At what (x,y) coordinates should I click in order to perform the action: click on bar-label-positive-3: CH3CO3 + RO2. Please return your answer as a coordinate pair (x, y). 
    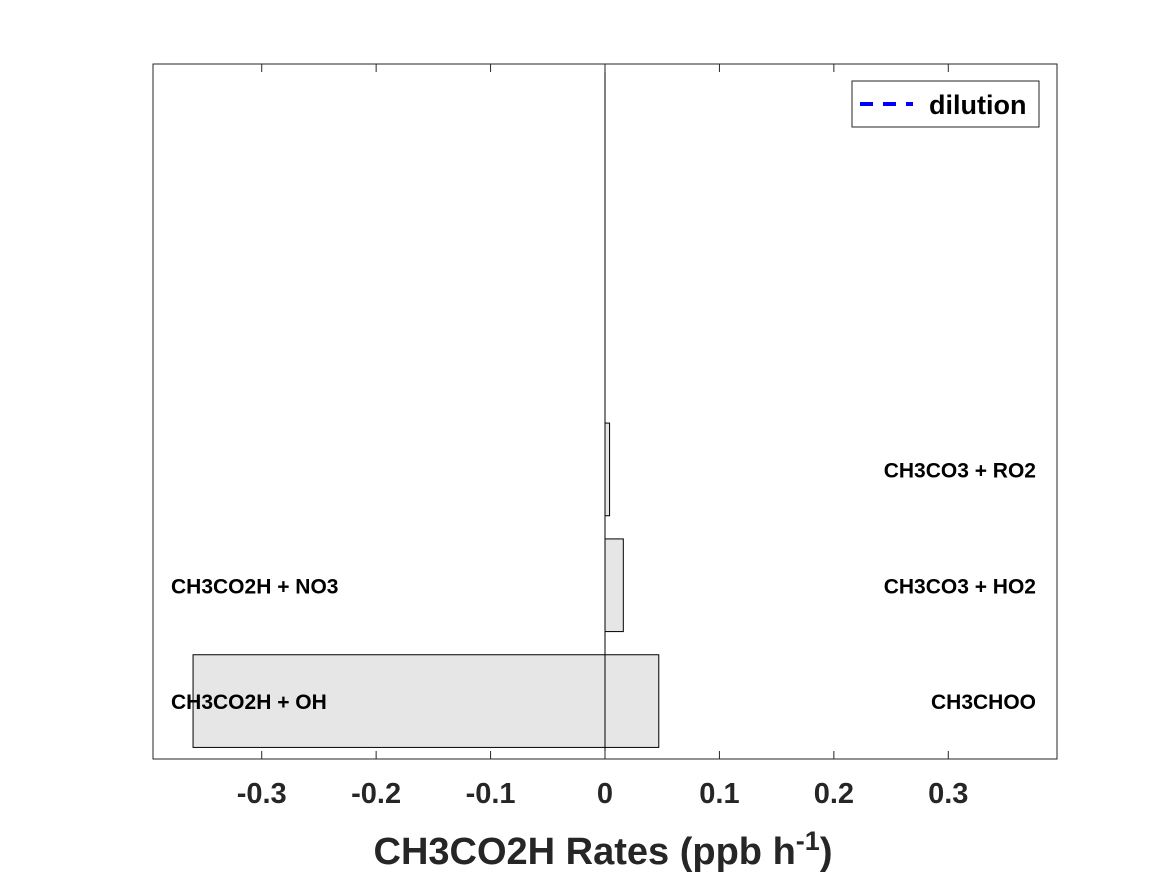
    Looking at the image, I should click on (960, 470).